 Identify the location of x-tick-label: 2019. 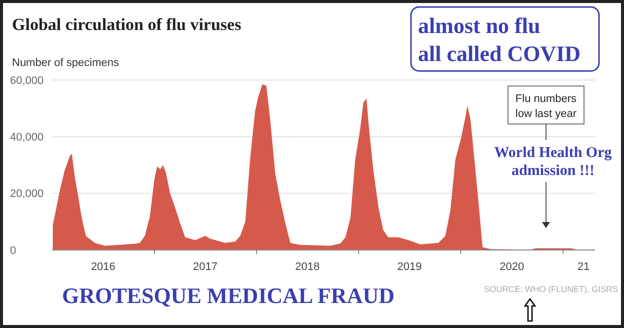
(409, 267).